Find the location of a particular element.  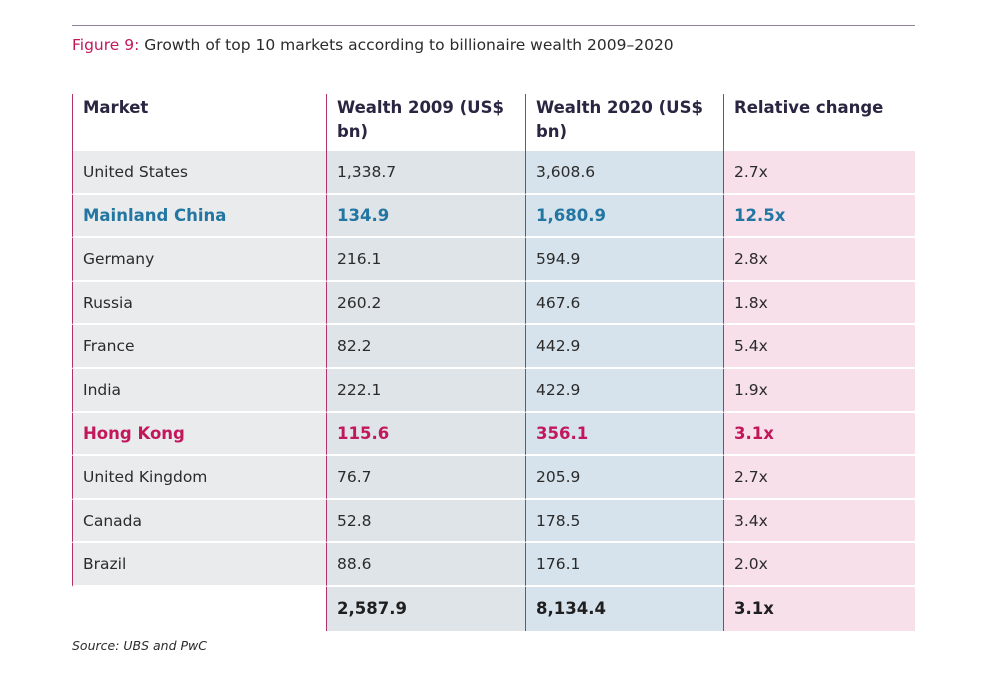

total-wealth-2020: 8,134.4 is located at coordinates (624, 608).